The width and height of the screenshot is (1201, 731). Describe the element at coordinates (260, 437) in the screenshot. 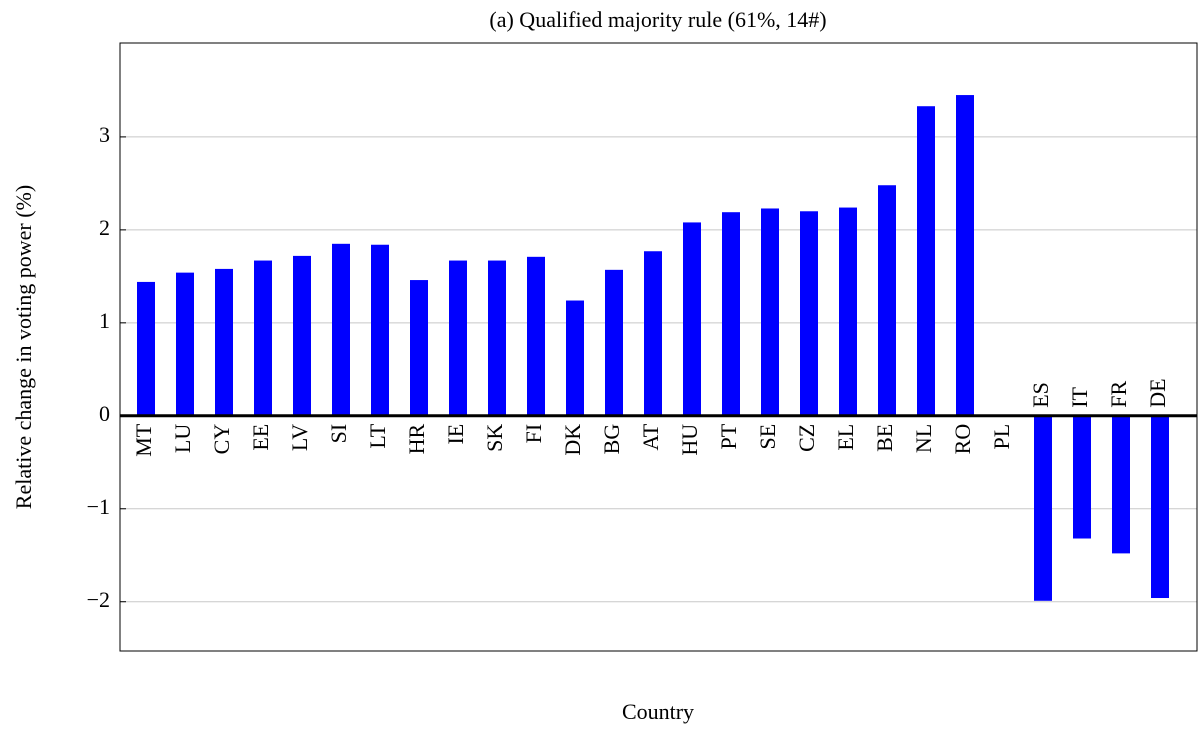

I see `x-tick-label: EE` at that location.